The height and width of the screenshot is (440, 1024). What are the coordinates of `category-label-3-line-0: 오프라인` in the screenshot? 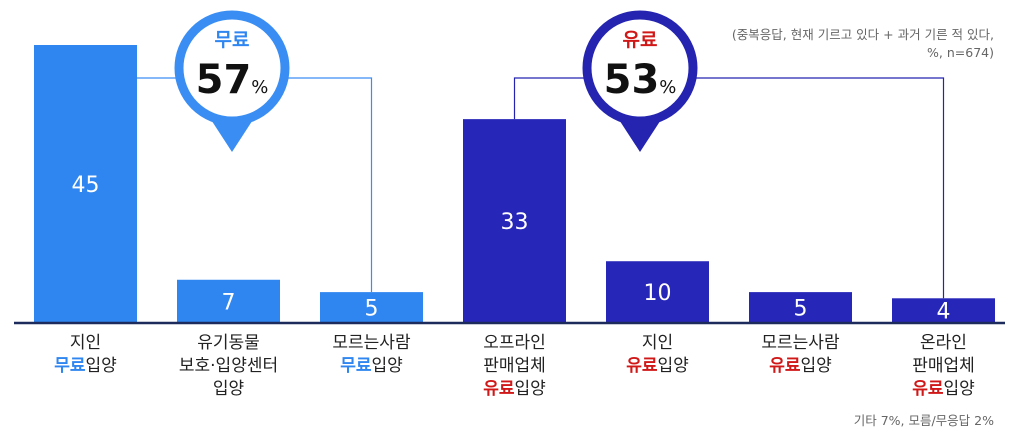 It's located at (514, 343).